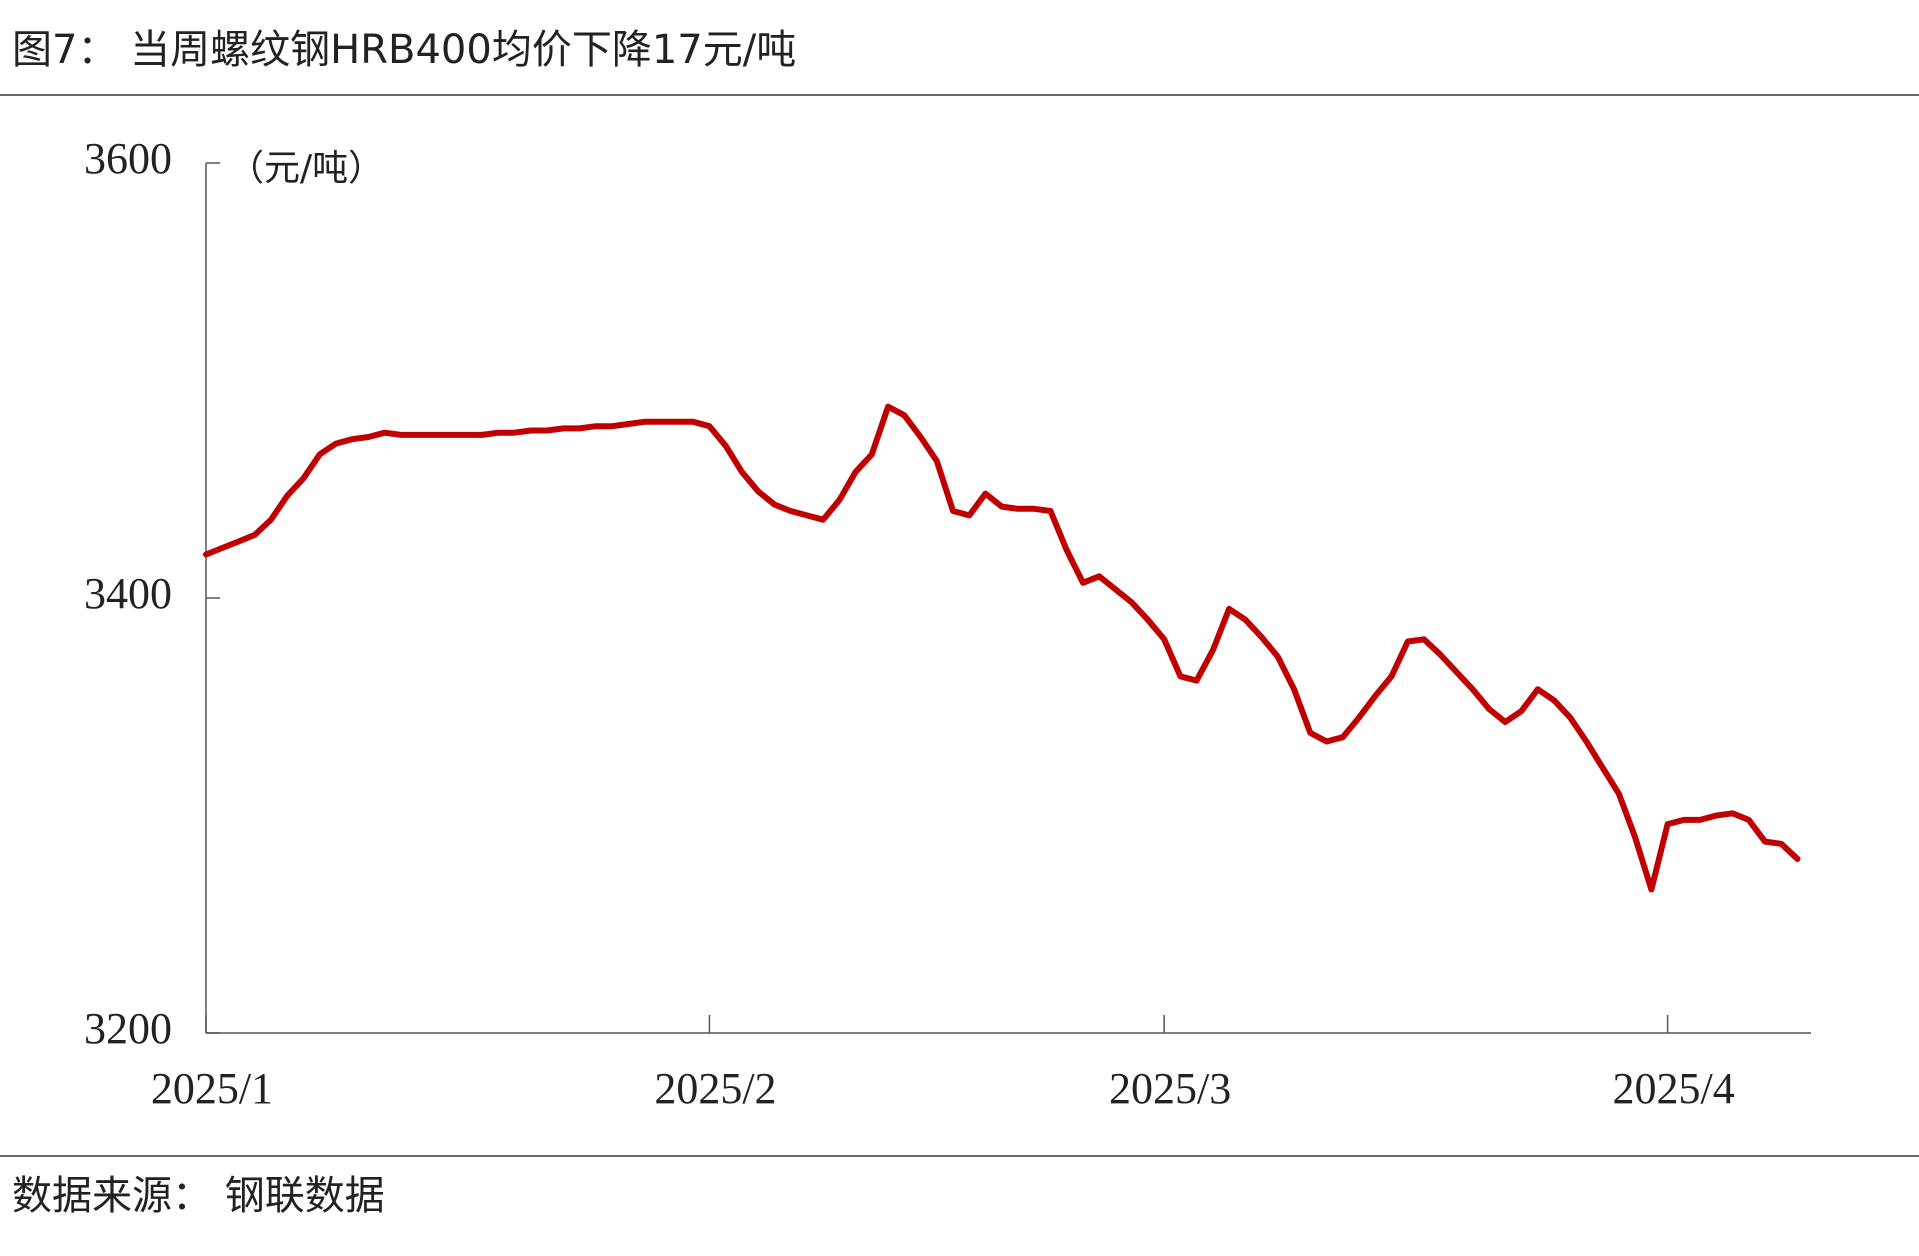 This screenshot has height=1256, width=1919. What do you see at coordinates (404, 50) in the screenshot?
I see `chart-title: 图7： 当周螺纹钢HRB400均价下降17元/吨` at bounding box center [404, 50].